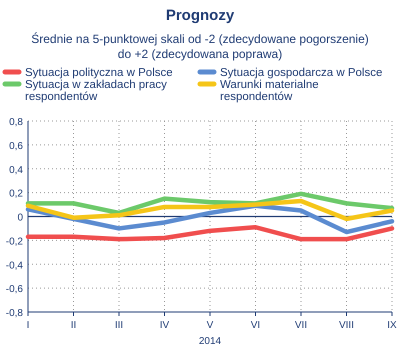  I want to click on x-tick-label: II, so click(73, 325).